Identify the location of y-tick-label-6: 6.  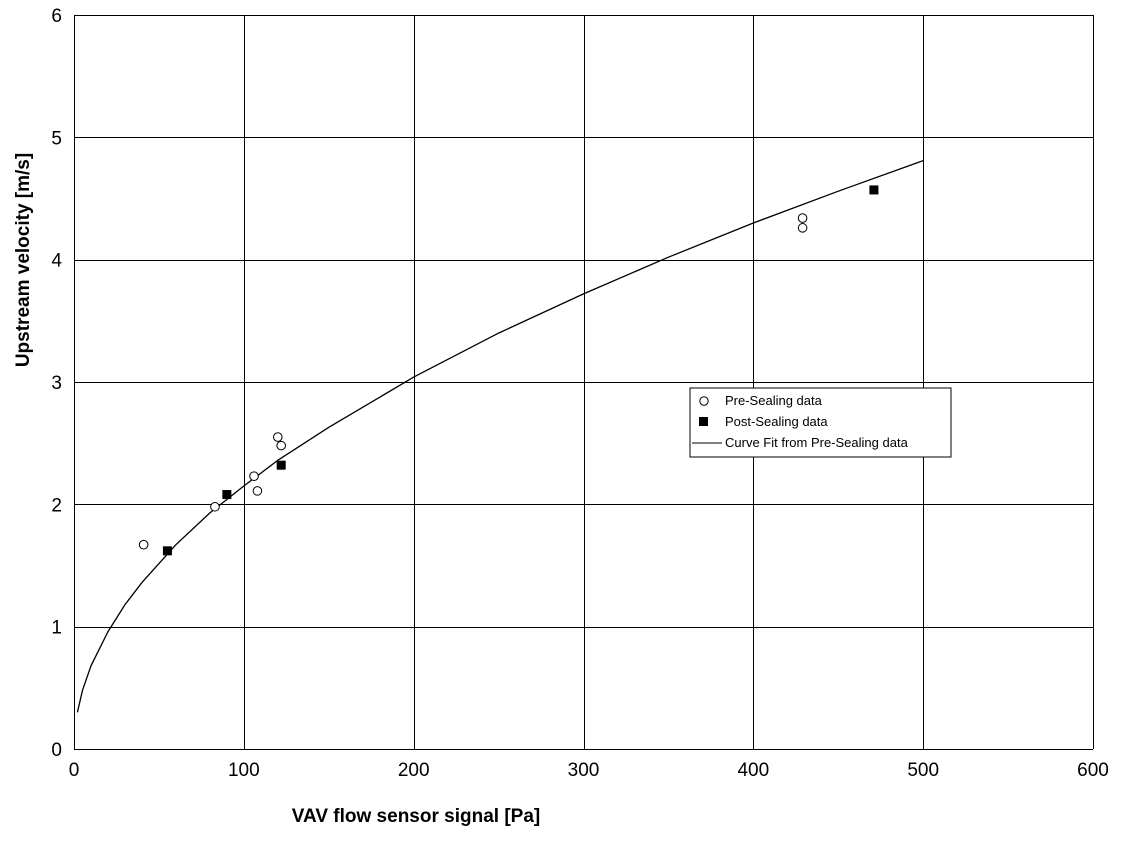
(56, 16).